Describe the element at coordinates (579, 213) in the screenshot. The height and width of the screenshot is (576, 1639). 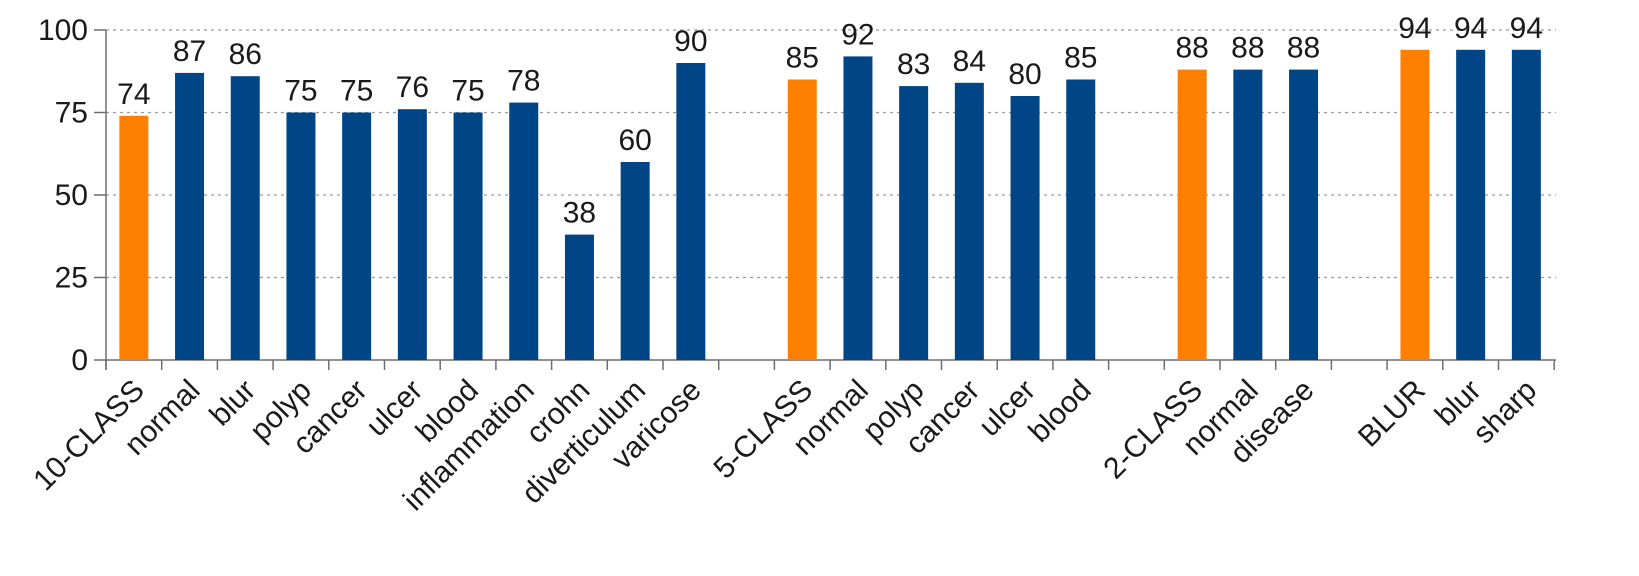
I see `data-label: 38` at that location.